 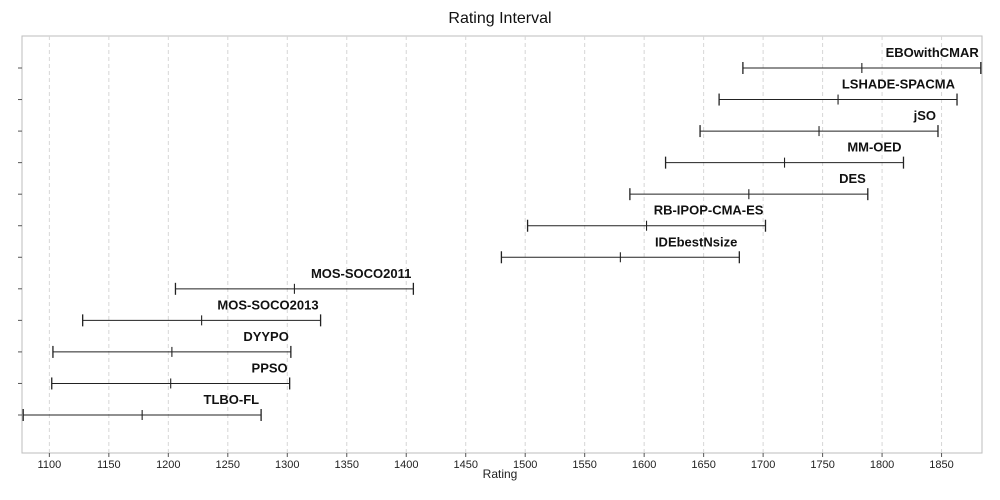 I want to click on x-tick-label: 1600, so click(x=644, y=465).